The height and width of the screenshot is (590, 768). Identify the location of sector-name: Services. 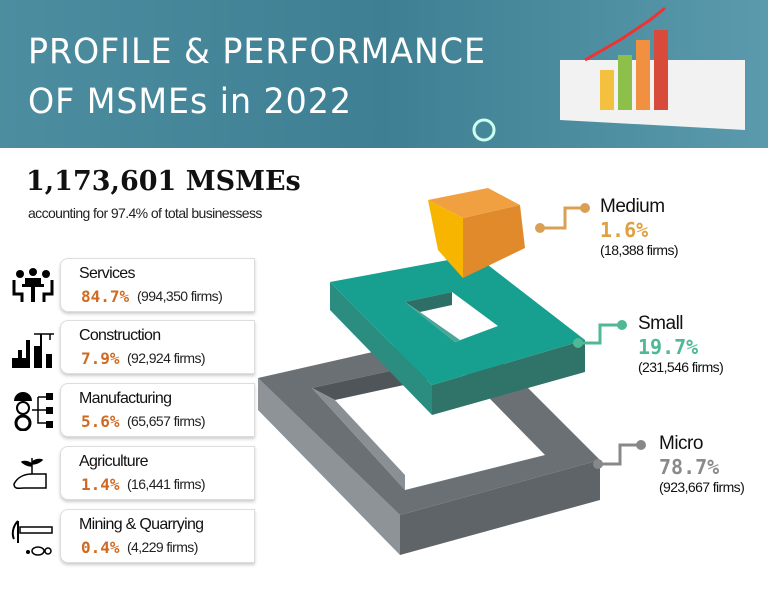
(107, 273).